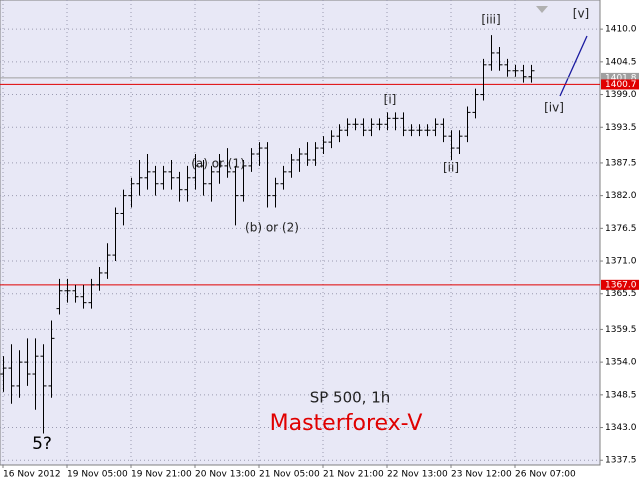  I want to click on y-tick-label: 1376.5, so click(621, 229).